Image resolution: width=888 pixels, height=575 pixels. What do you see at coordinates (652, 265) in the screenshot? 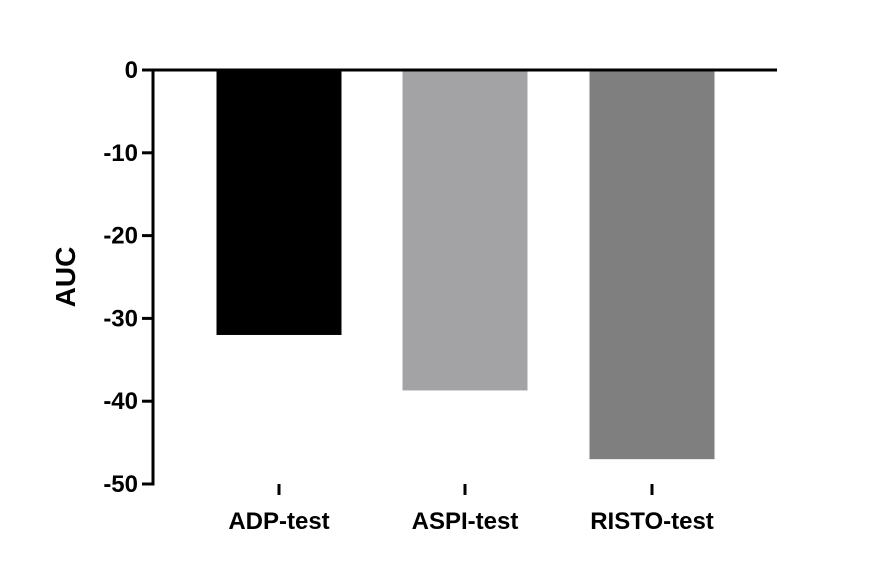
I see `bar-risto-test` at bounding box center [652, 265].